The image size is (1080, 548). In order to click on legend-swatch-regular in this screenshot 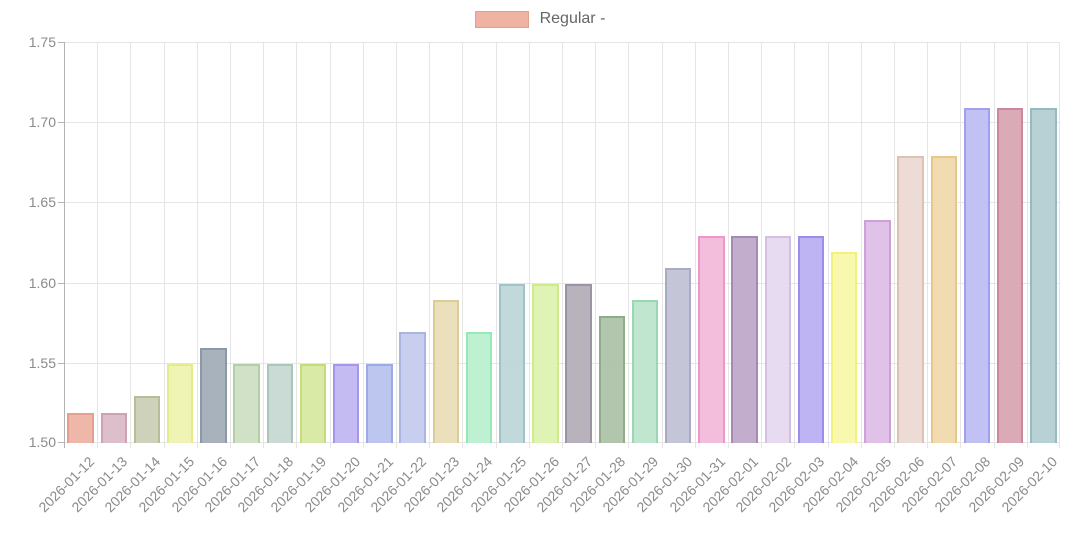, I will do `click(501, 19)`.